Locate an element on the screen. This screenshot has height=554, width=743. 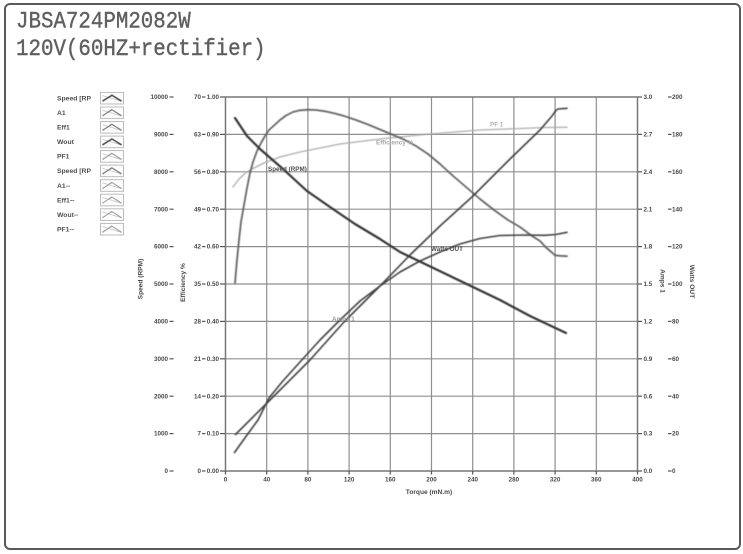
svg-text: 8000 is located at coordinates (161, 172).